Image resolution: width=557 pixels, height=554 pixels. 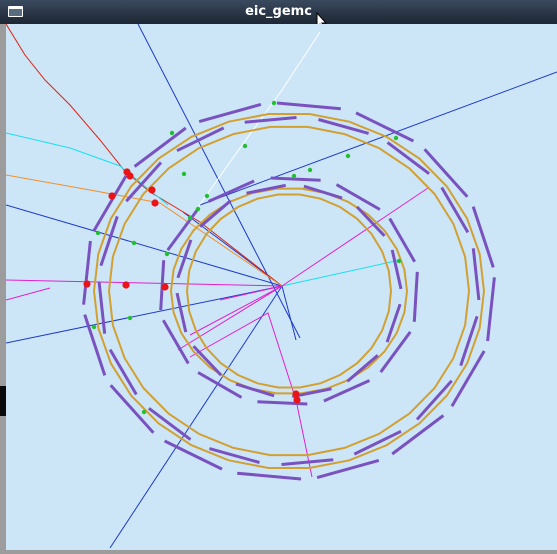 I want to click on window-menu-icon, so click(x=15, y=11).